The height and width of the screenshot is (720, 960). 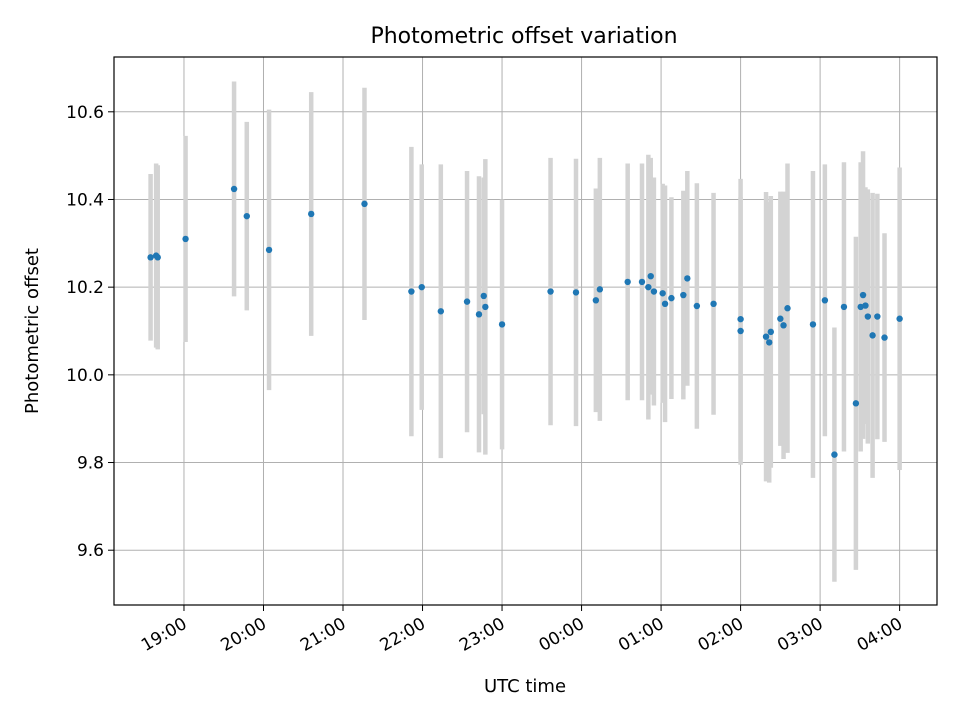 What do you see at coordinates (523, 36) in the screenshot?
I see `chart-title: Photometric offset variation` at bounding box center [523, 36].